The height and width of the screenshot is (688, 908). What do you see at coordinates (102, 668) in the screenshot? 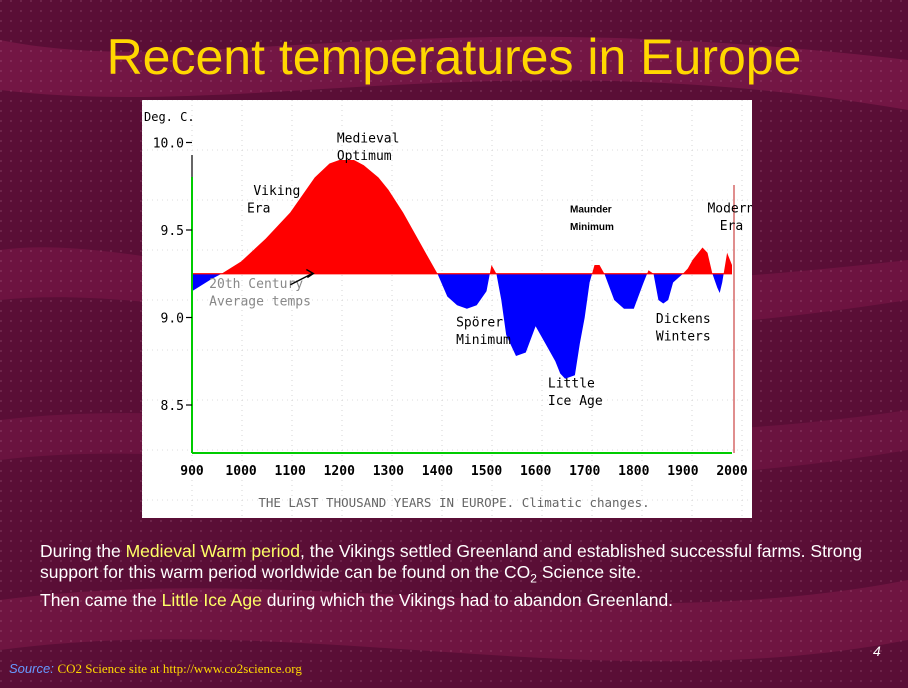
I see `source-site-link: CO2 Science site` at bounding box center [102, 668].